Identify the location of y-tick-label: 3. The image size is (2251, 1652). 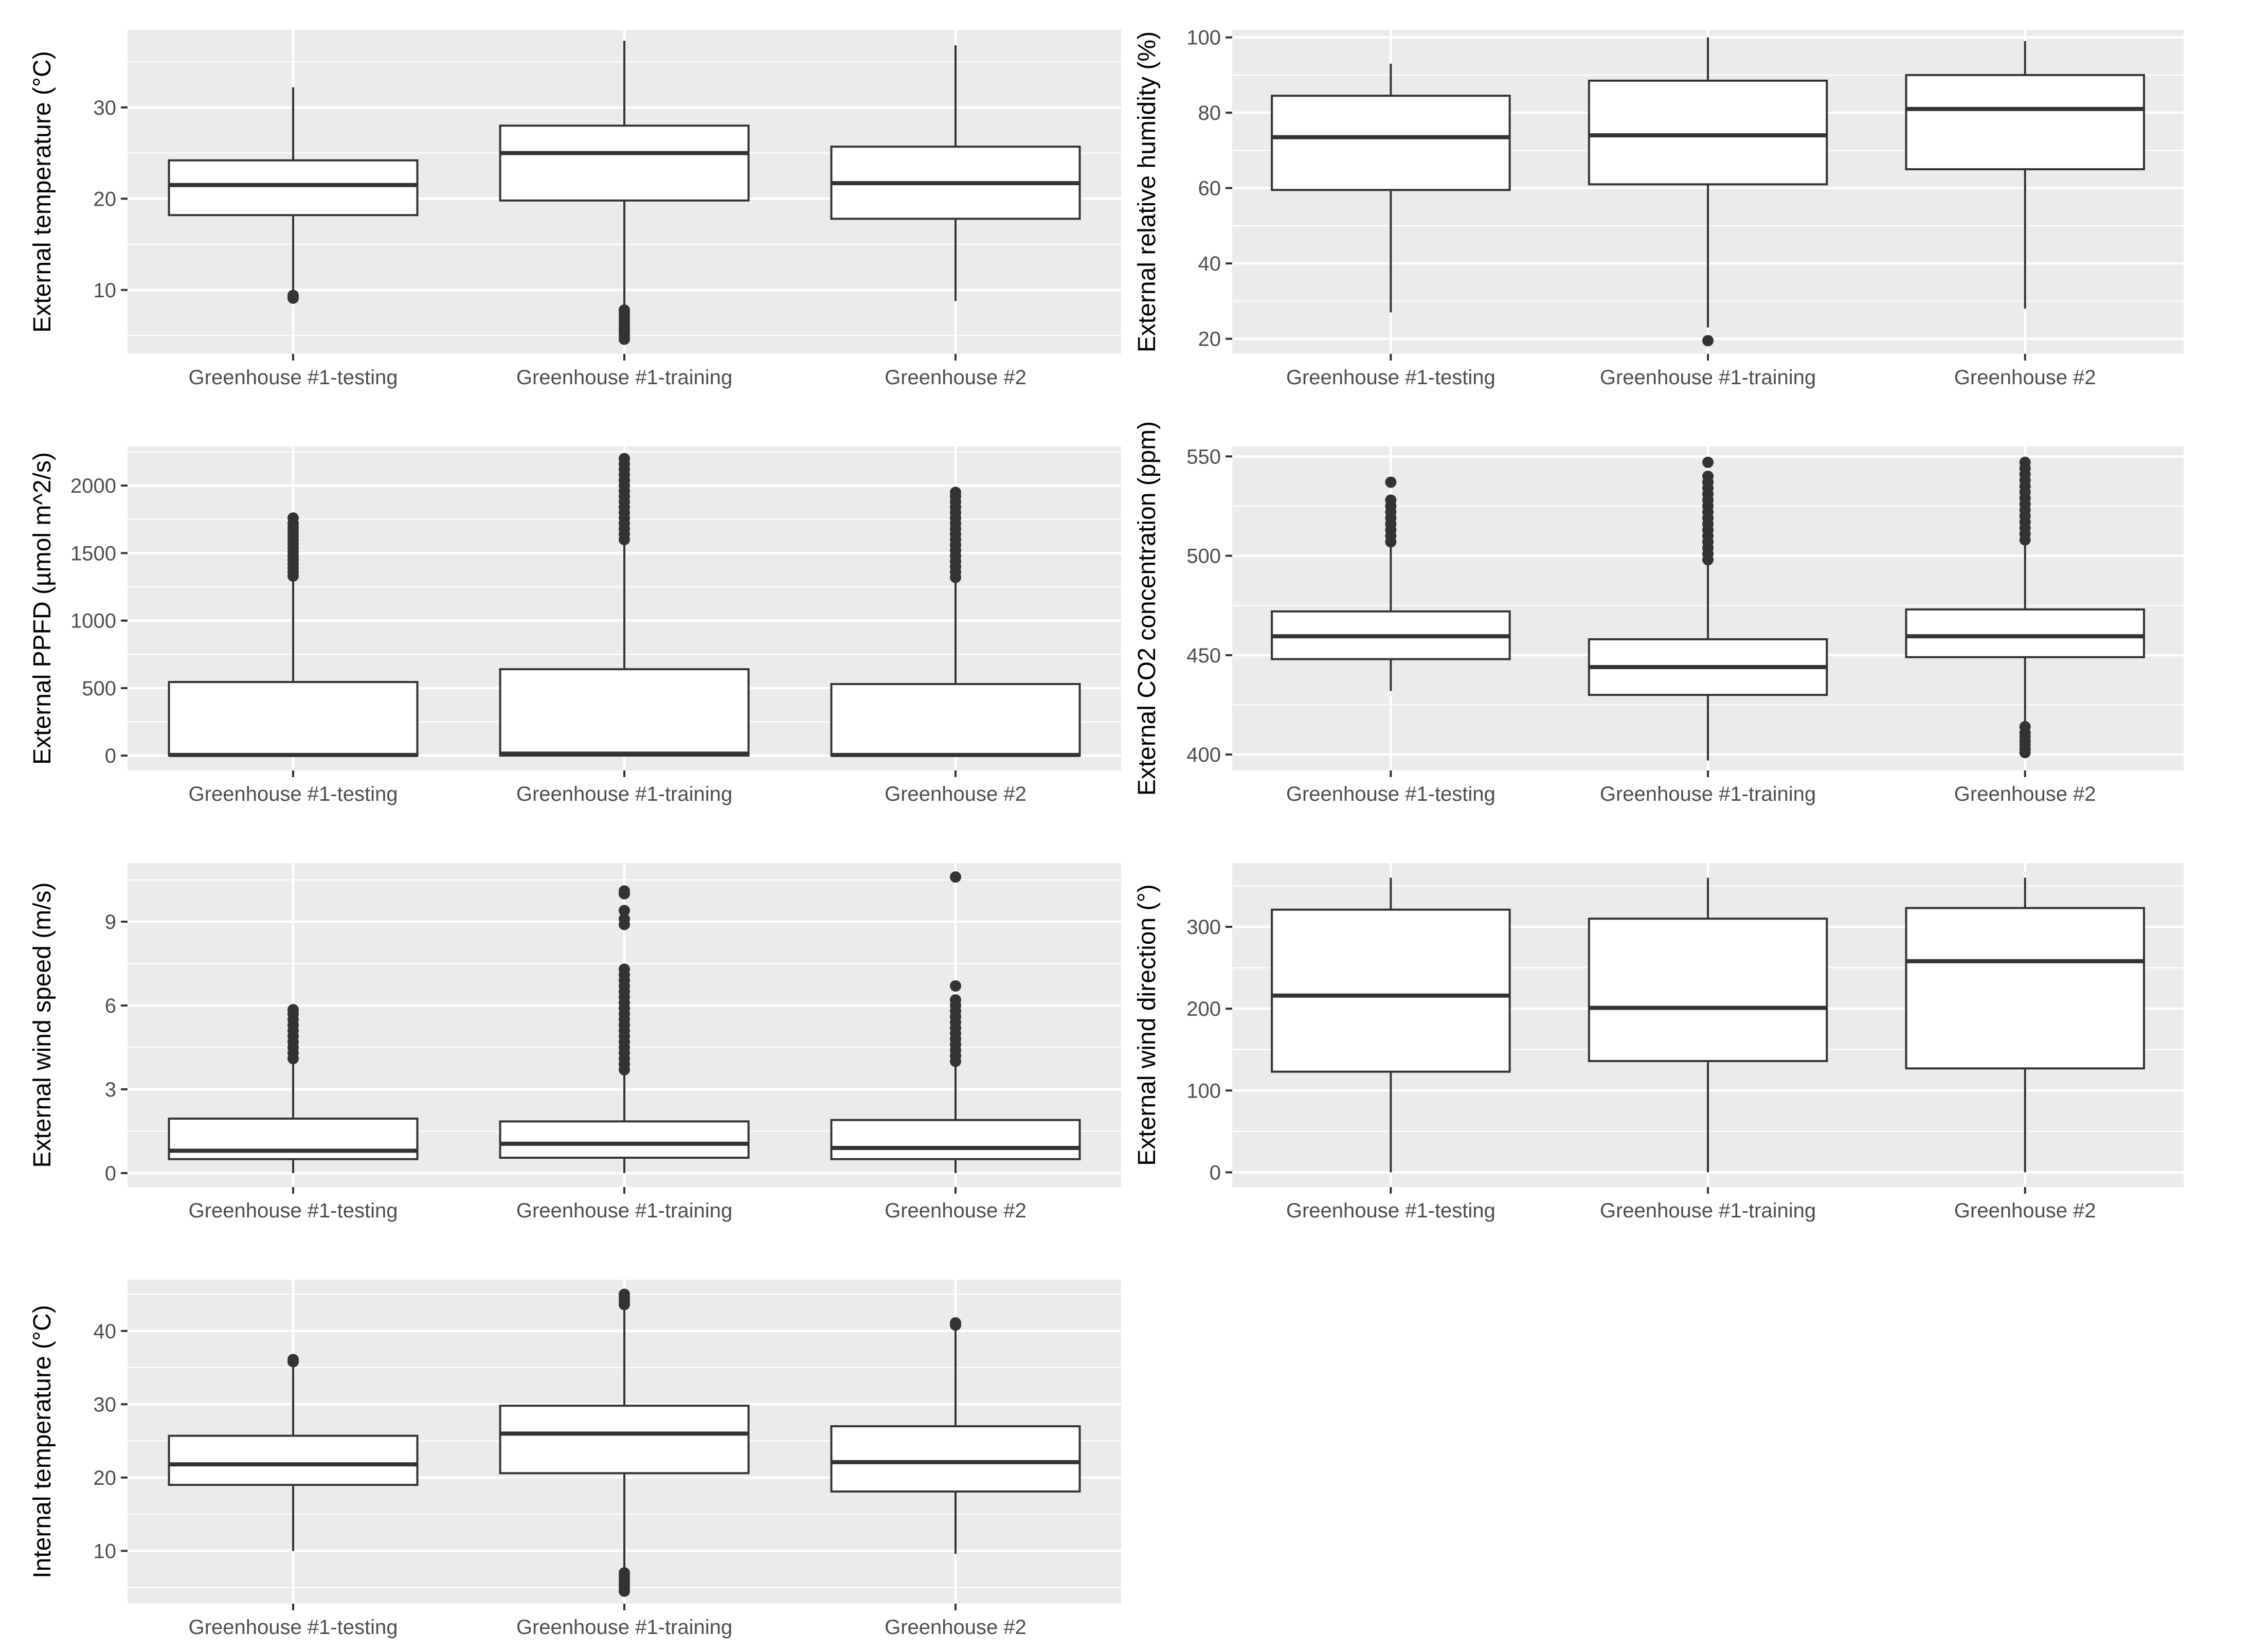
(111, 1090).